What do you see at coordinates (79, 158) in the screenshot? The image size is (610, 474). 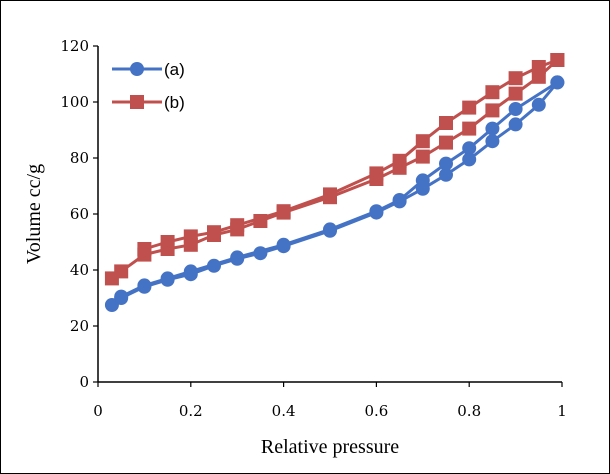 I see `y-tick-label: 80` at bounding box center [79, 158].